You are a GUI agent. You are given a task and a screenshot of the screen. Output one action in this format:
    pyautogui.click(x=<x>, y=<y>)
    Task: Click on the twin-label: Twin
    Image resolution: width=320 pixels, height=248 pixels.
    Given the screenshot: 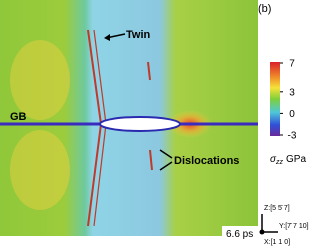 What is the action you would take?
    pyautogui.click(x=138, y=35)
    